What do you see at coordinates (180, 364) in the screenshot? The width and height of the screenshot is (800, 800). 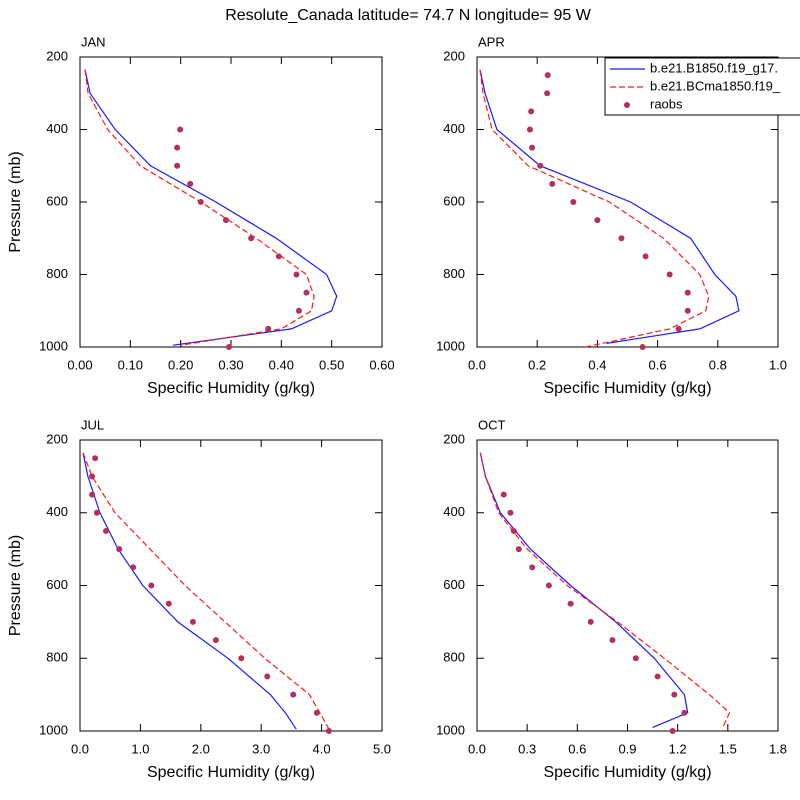 I see `x-tick-label: 0.20` at bounding box center [180, 364].